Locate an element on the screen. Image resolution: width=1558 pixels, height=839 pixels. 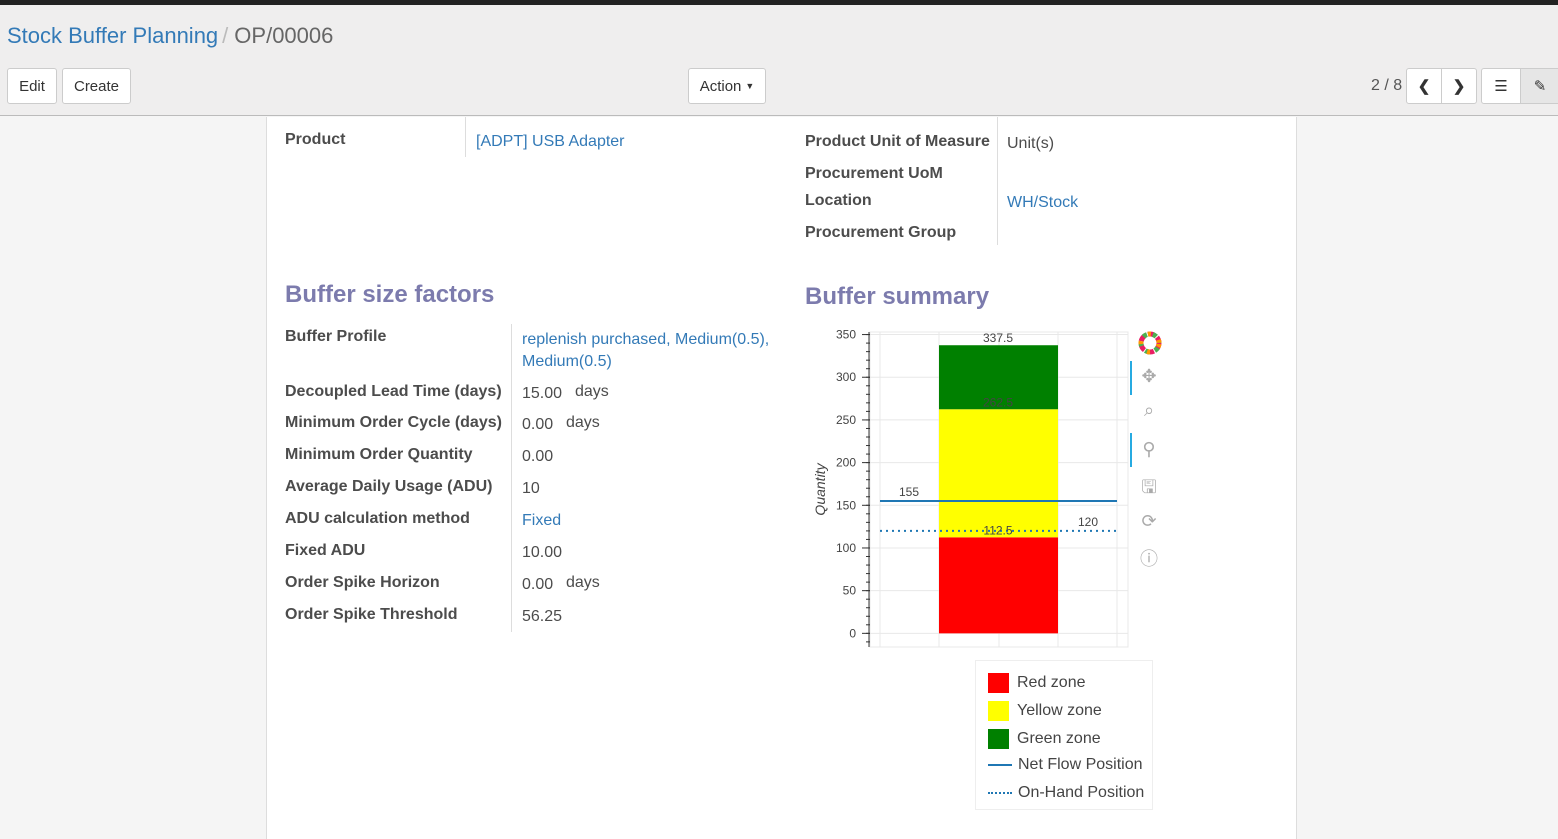
help-icon: ⓘ is located at coordinates (1149, 559).